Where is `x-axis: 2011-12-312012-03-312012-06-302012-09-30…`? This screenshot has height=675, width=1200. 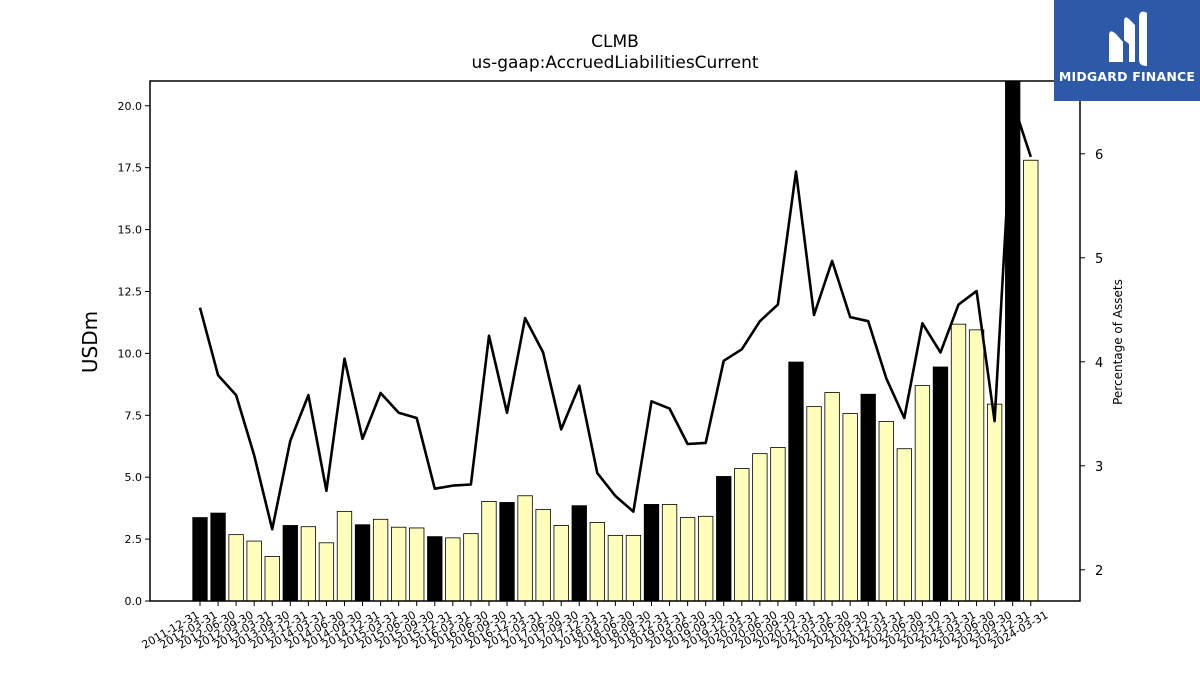 x-axis: 2011-12-312012-03-312012-06-302012-09-30… is located at coordinates (595, 626).